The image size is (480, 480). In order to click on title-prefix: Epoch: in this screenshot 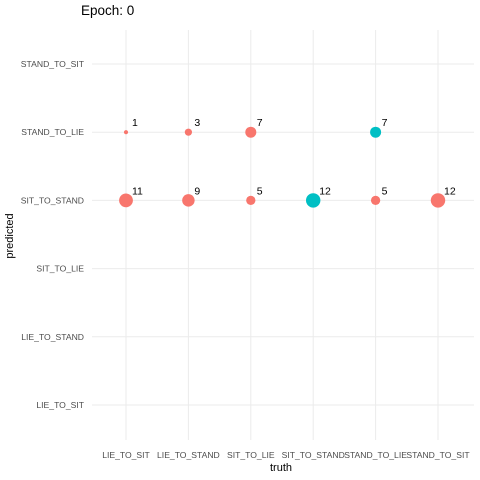, I will do `click(102, 10)`.